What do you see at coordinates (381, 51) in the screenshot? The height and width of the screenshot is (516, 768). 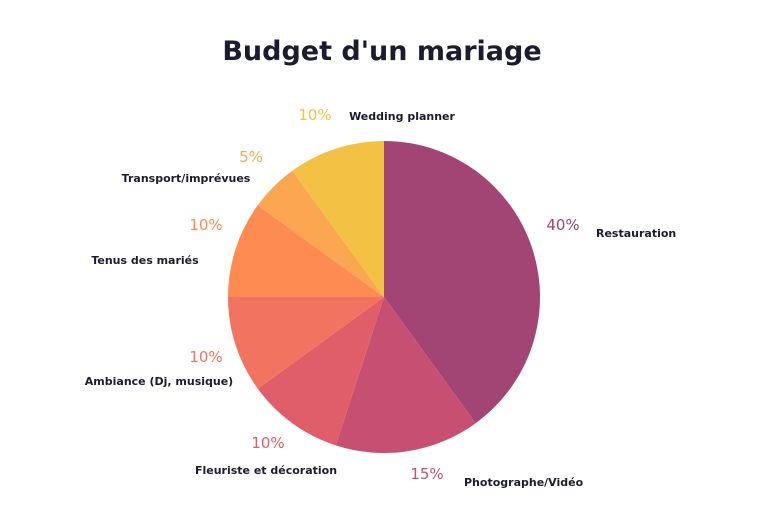 I see `chart-title: Budget d'un mariage` at bounding box center [381, 51].